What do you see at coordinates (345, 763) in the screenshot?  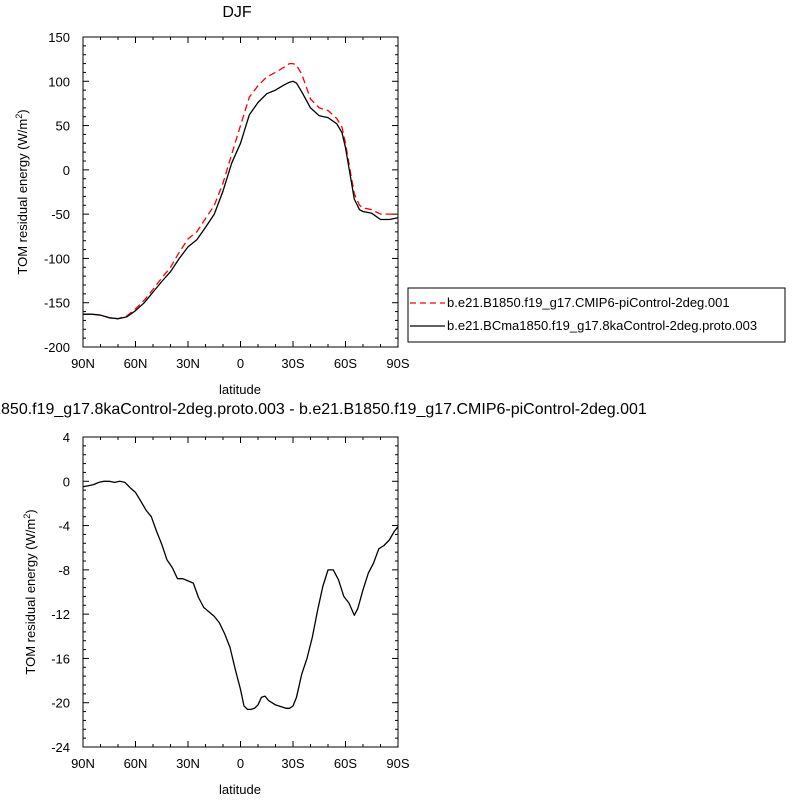 I see `bottom-x-tick-label: 60S` at bounding box center [345, 763].